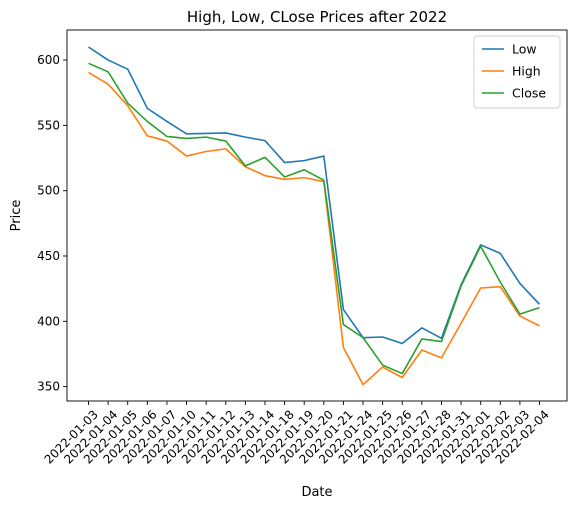  What do you see at coordinates (529, 93) in the screenshot?
I see `legend-label: Close` at bounding box center [529, 93].